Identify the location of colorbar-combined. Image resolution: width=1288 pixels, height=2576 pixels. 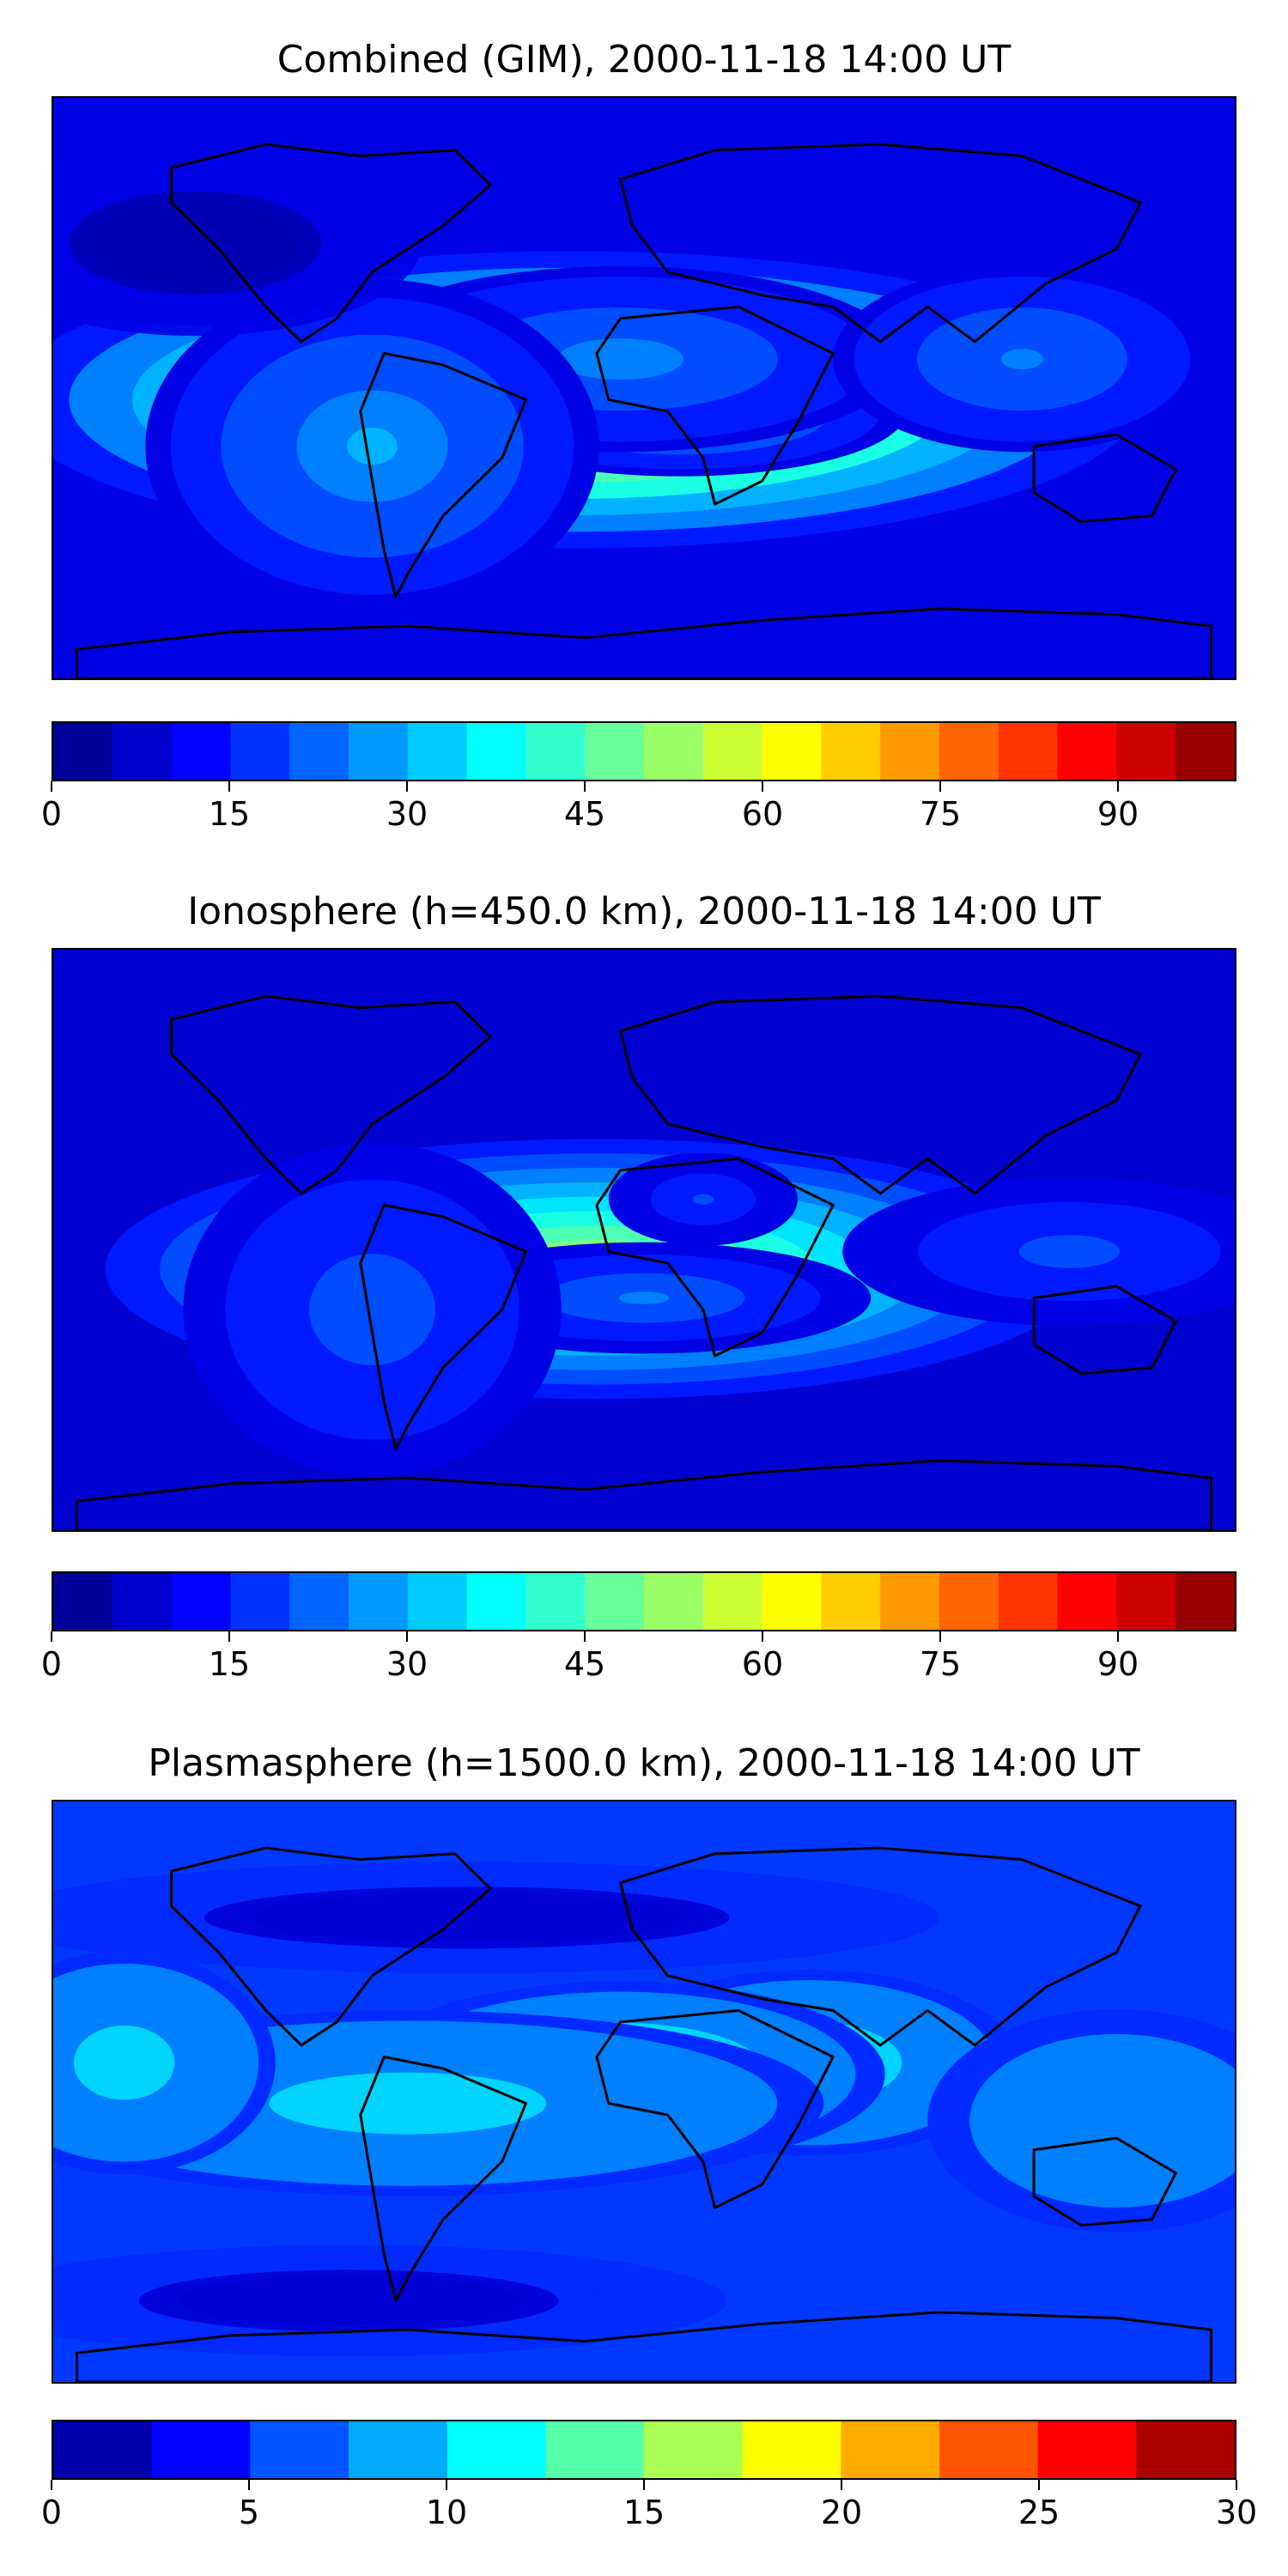
(644, 751).